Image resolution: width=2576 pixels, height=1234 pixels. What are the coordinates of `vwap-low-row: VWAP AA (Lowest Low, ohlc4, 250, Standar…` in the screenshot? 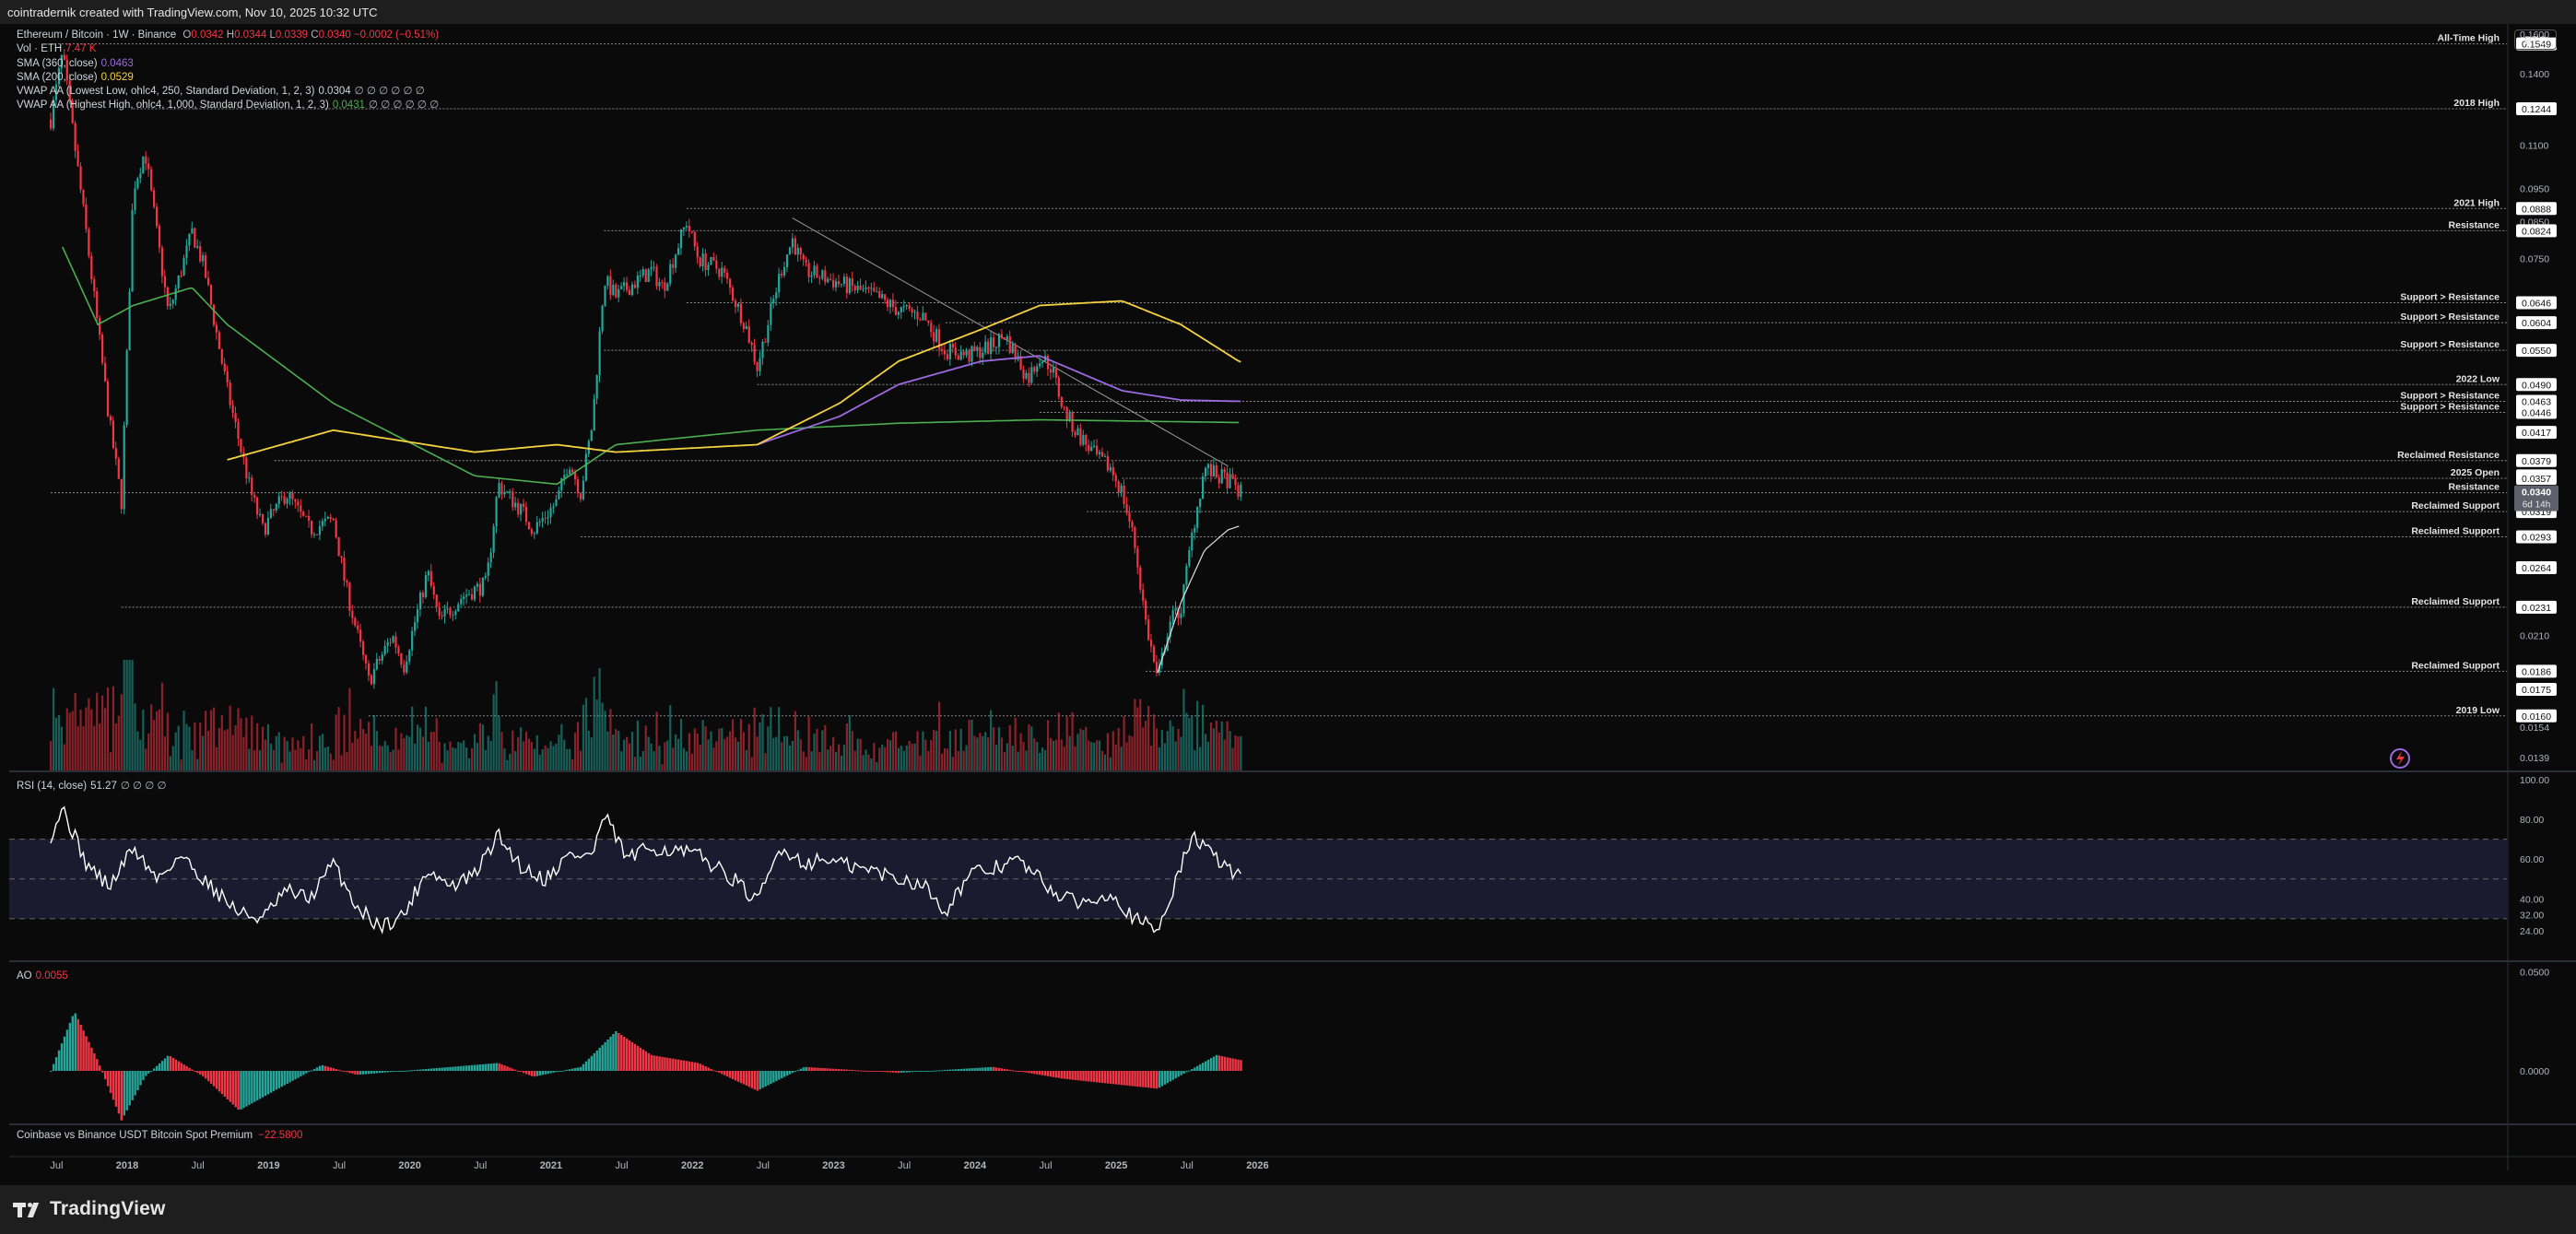 It's located at (221, 92).